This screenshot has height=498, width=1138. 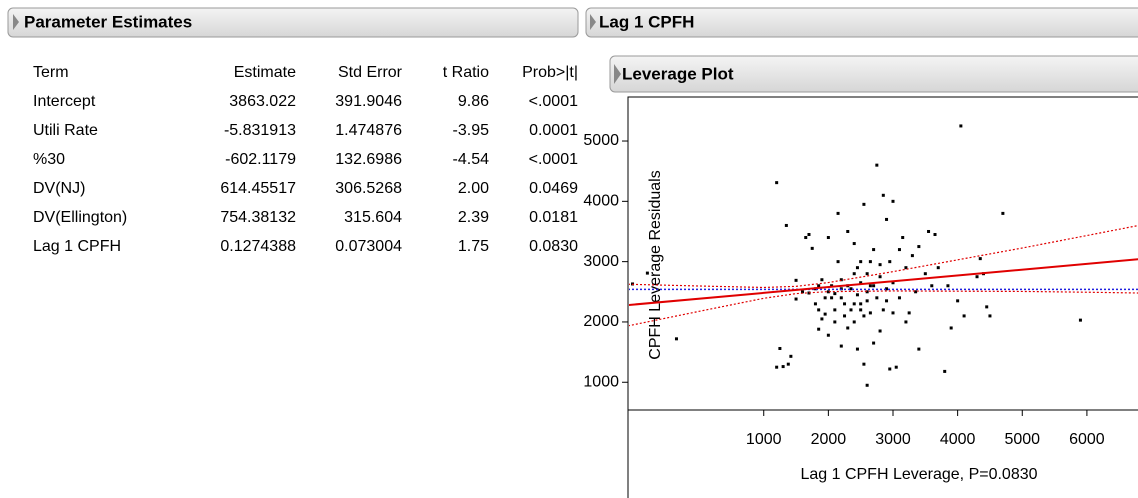 I want to click on x-tick-label: 5000, so click(x=1022, y=439).